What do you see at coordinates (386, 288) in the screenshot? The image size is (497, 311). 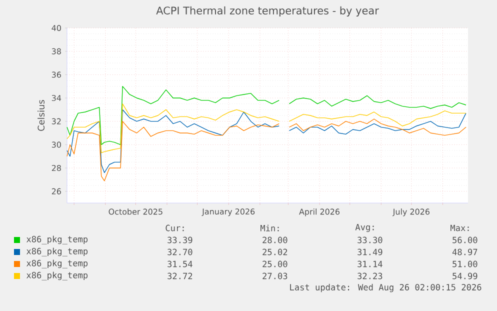 I see `text: Last update: Wed Aug 26 02:00:15 2026` at bounding box center [386, 288].